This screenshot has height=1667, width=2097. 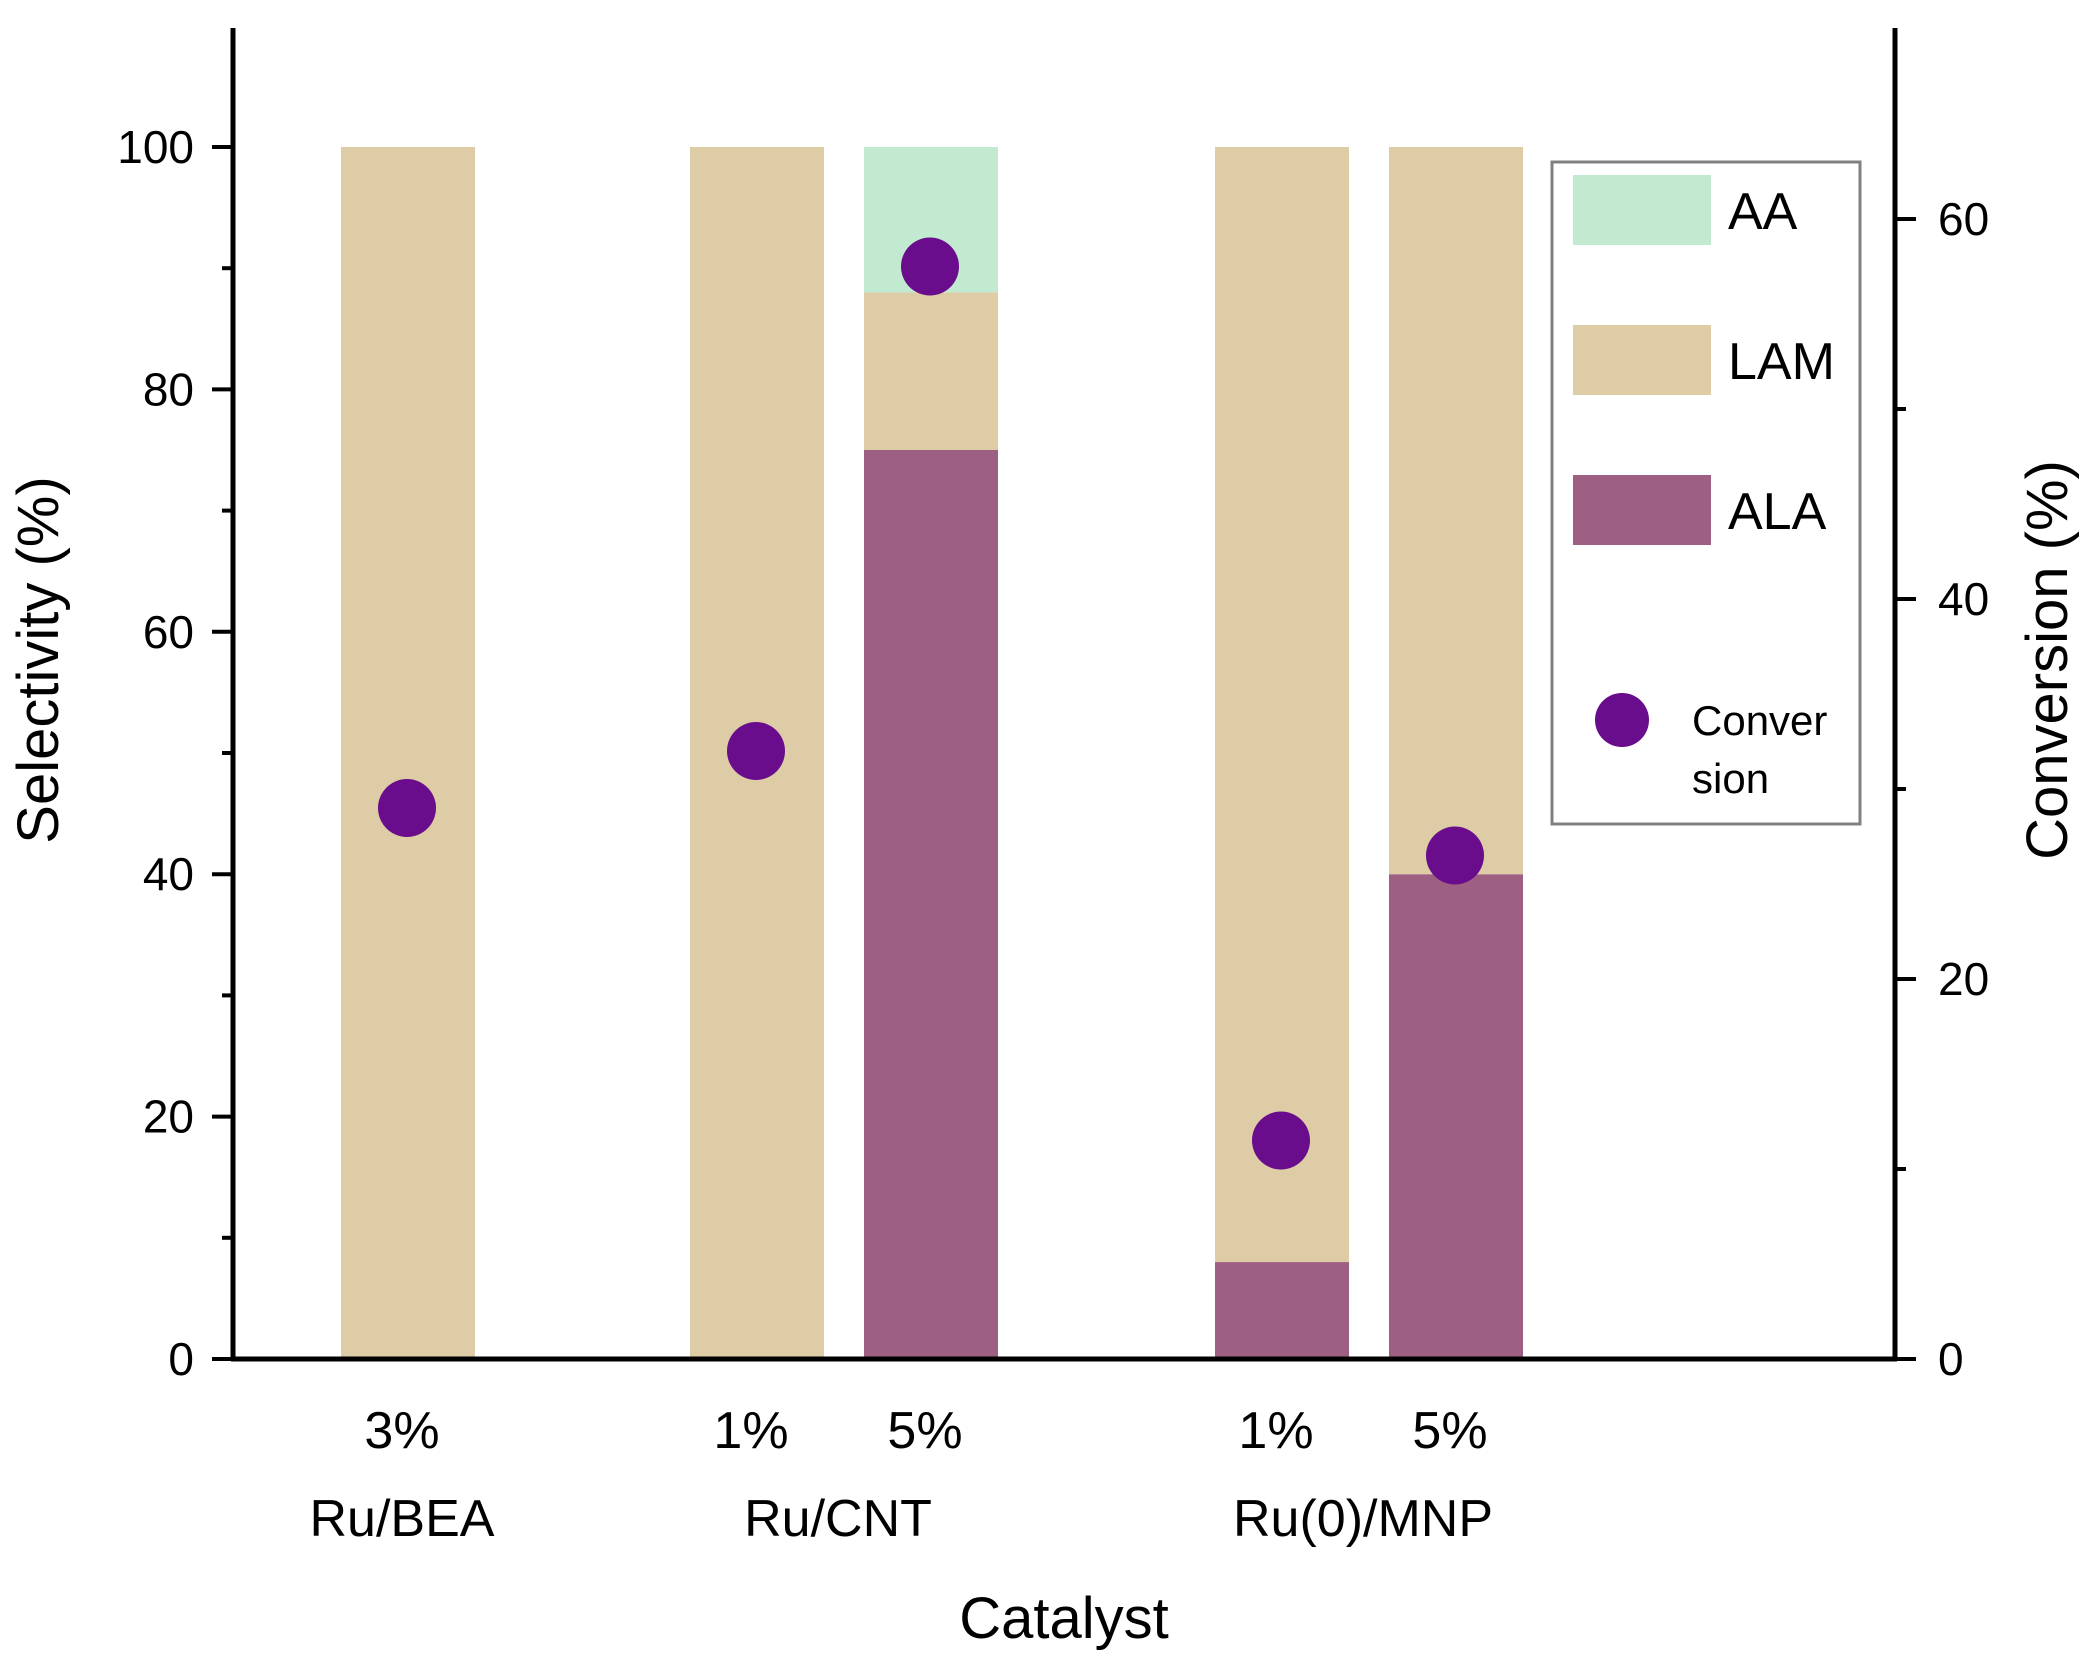 What do you see at coordinates (1275, 1431) in the screenshot?
I see `loading-label-1-ru-0-mnp: 1%` at bounding box center [1275, 1431].